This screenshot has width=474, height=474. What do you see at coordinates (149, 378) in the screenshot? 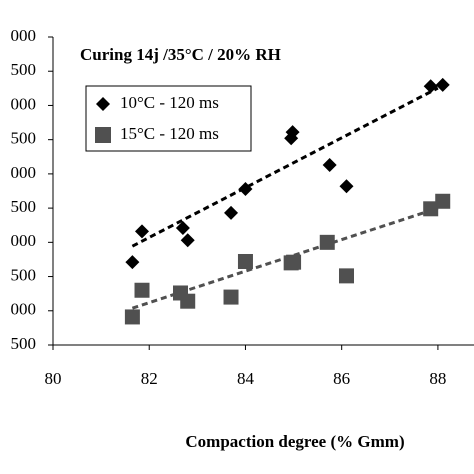
I see `x-tick-label: 82` at bounding box center [149, 378].